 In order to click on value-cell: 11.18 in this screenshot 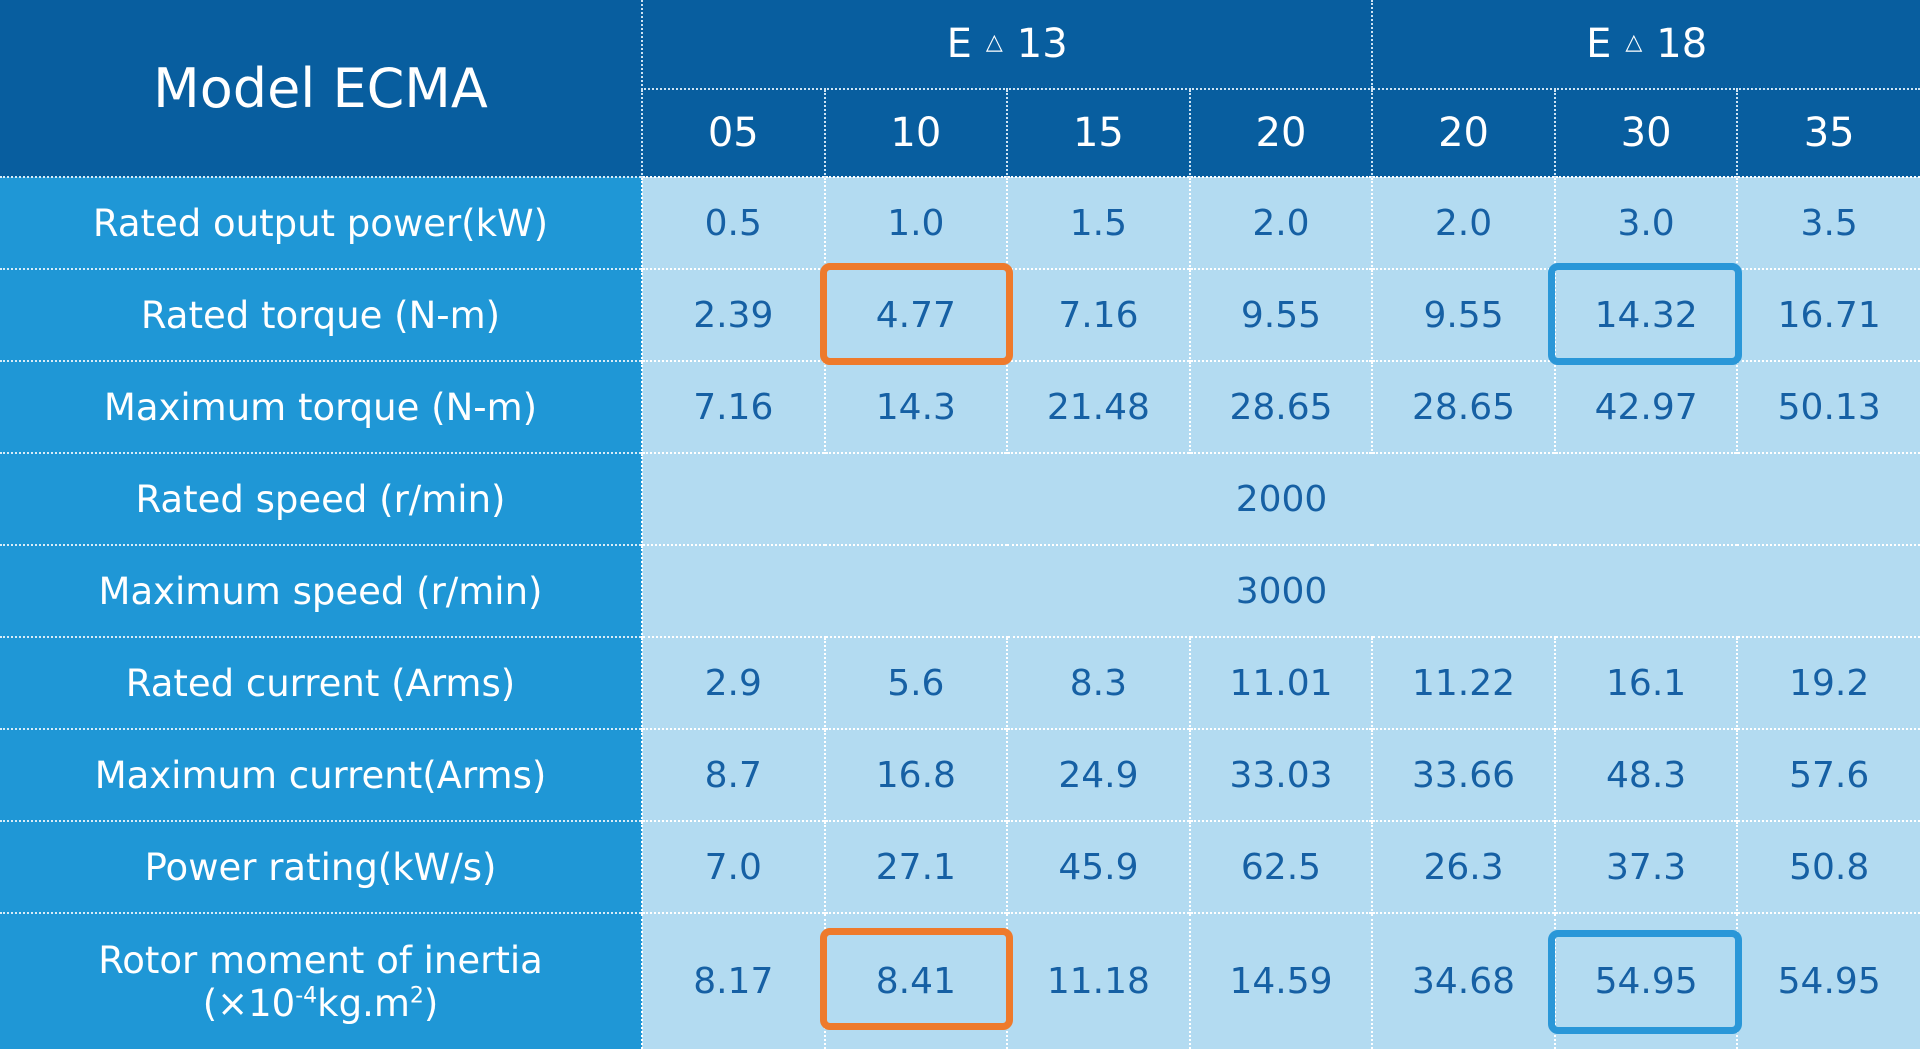, I will do `click(1098, 980)`.